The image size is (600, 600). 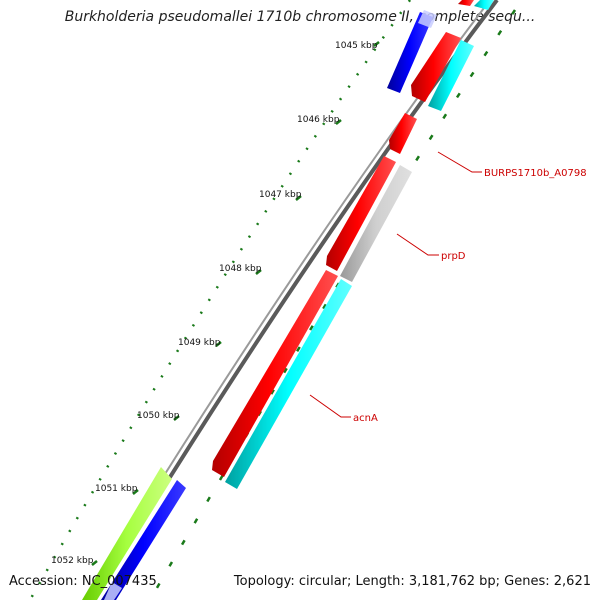 What do you see at coordinates (466, 3) in the screenshot?
I see `red-gene-top-a` at bounding box center [466, 3].